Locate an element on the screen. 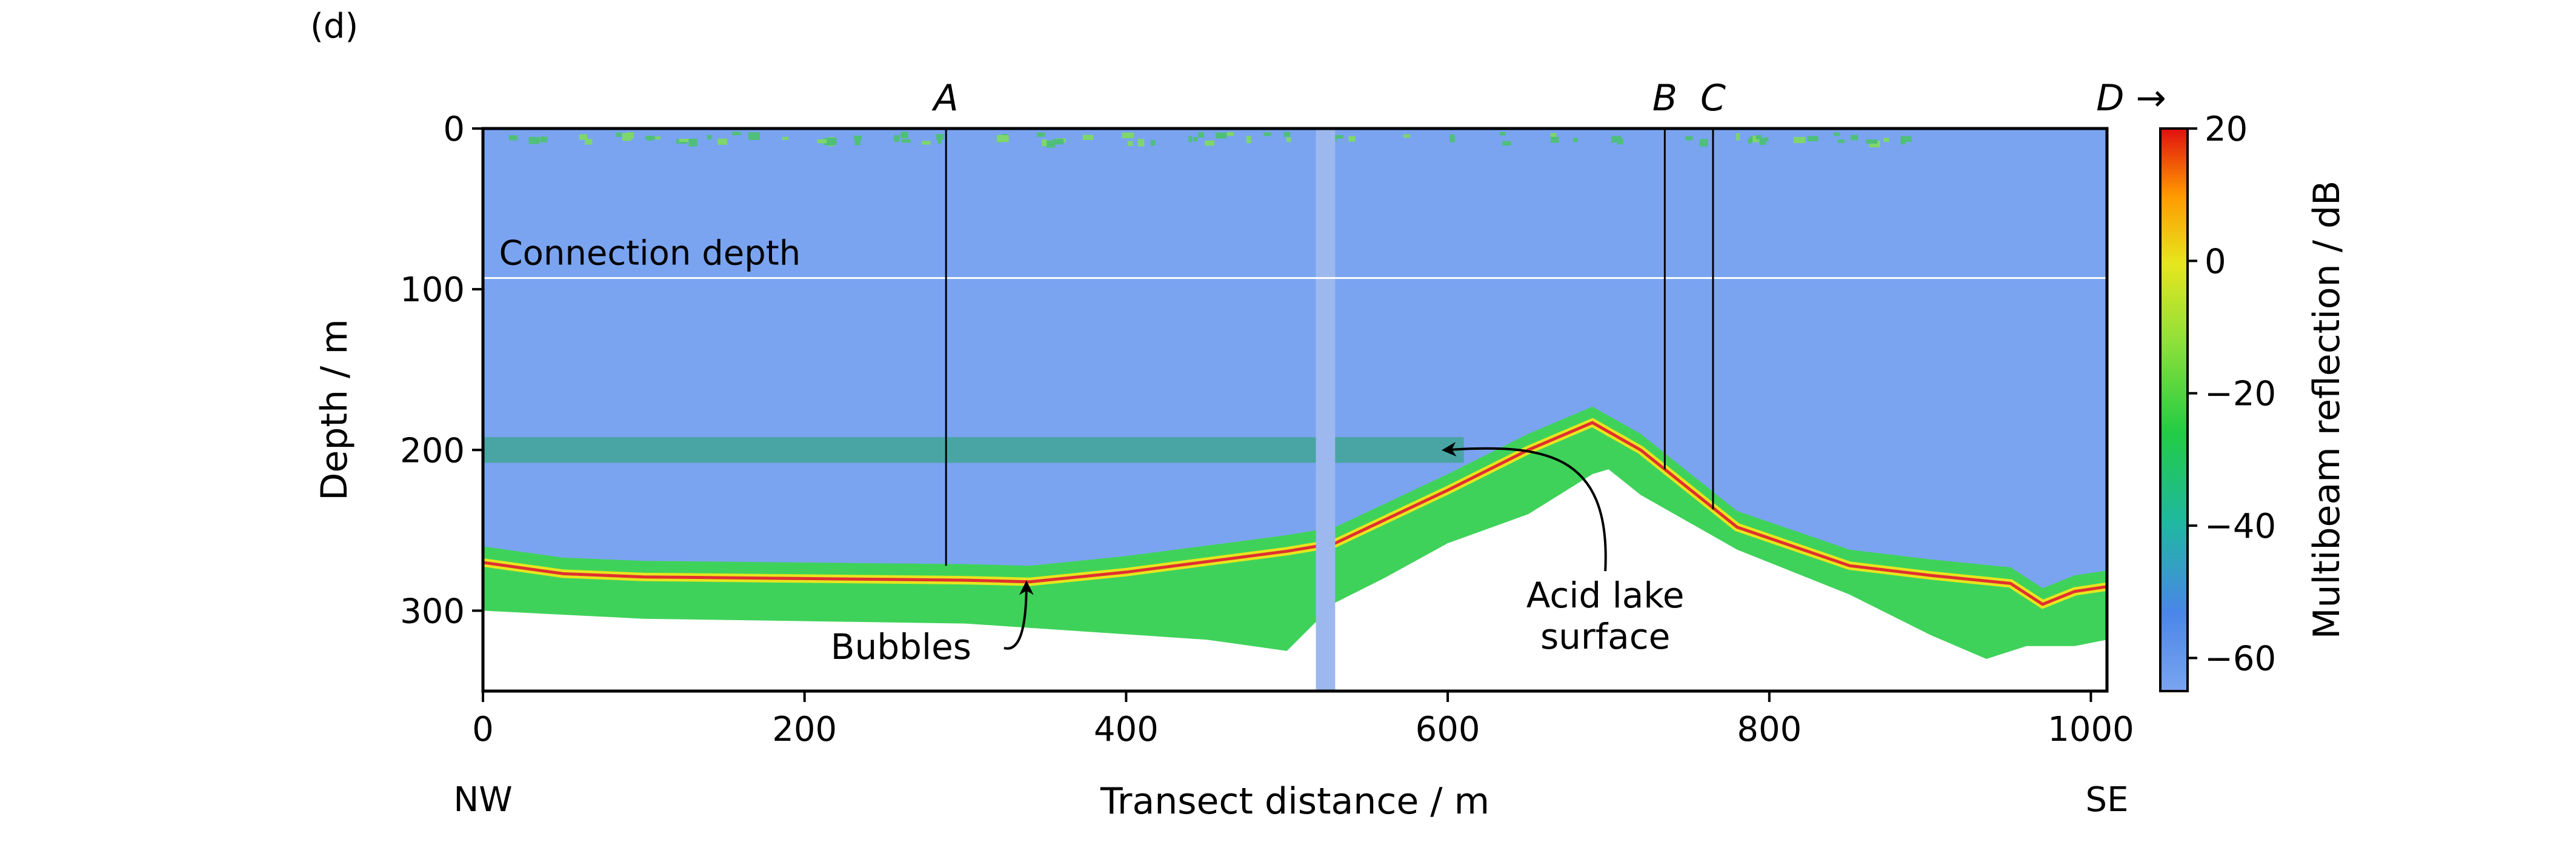 The image size is (2576, 859). layer-200m is located at coordinates (973, 450).